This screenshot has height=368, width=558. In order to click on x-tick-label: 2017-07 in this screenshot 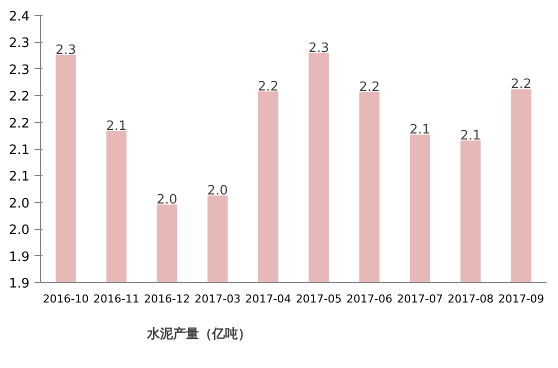, I will do `click(420, 299)`.